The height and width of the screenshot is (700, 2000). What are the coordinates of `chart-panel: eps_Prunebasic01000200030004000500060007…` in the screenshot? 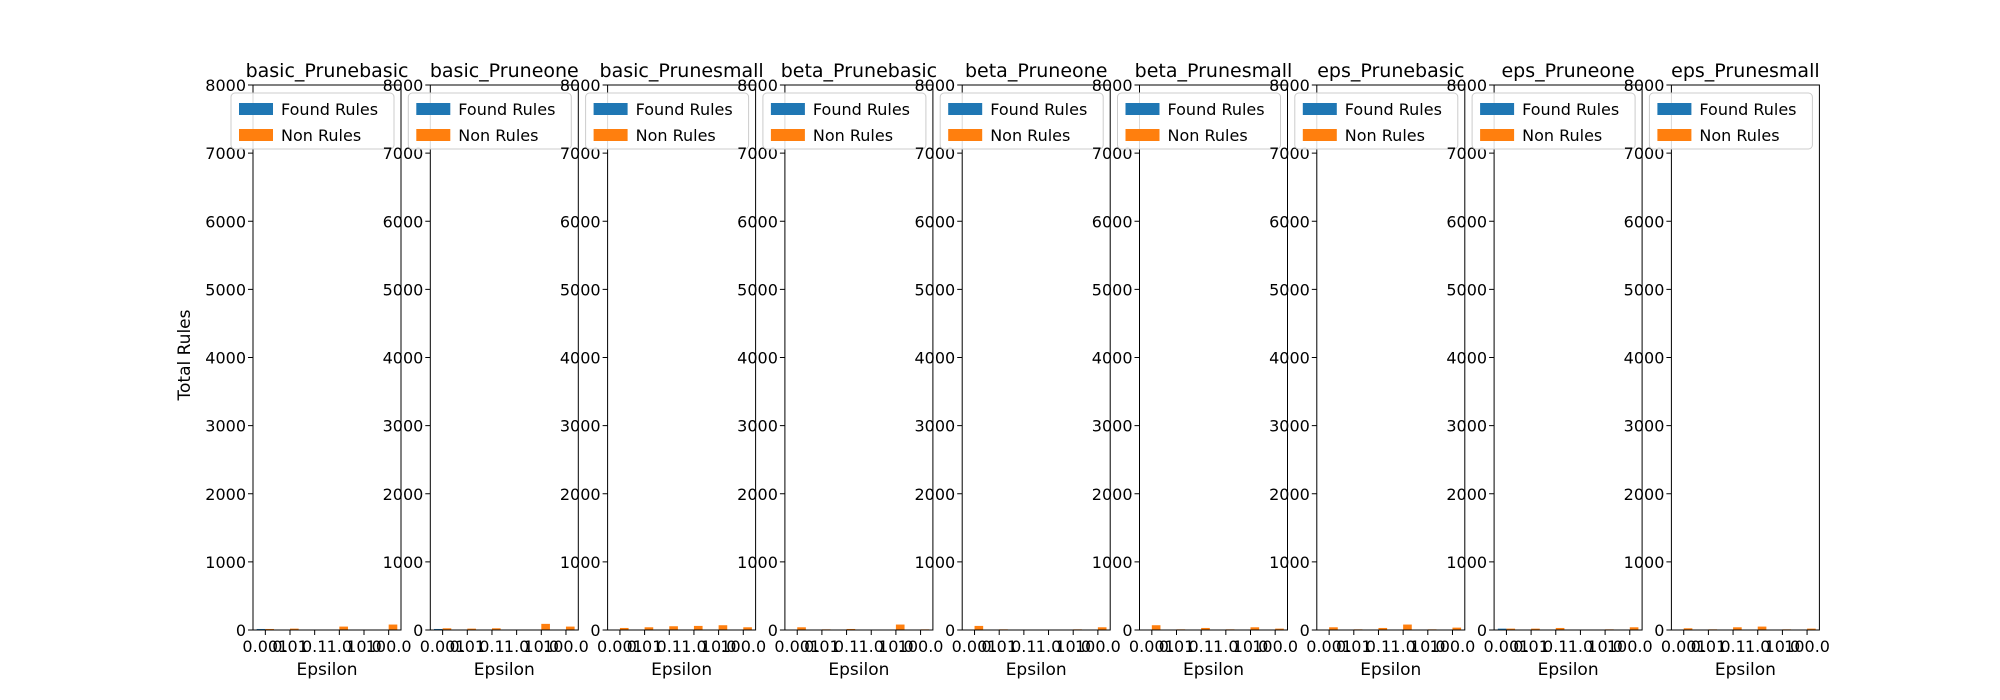 It's located at (1372, 370).